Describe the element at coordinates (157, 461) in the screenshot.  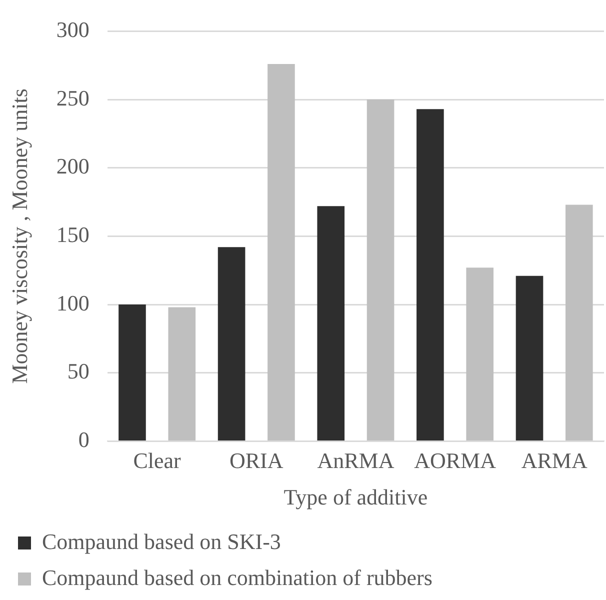
I see `x-tick-label: Clear` at that location.